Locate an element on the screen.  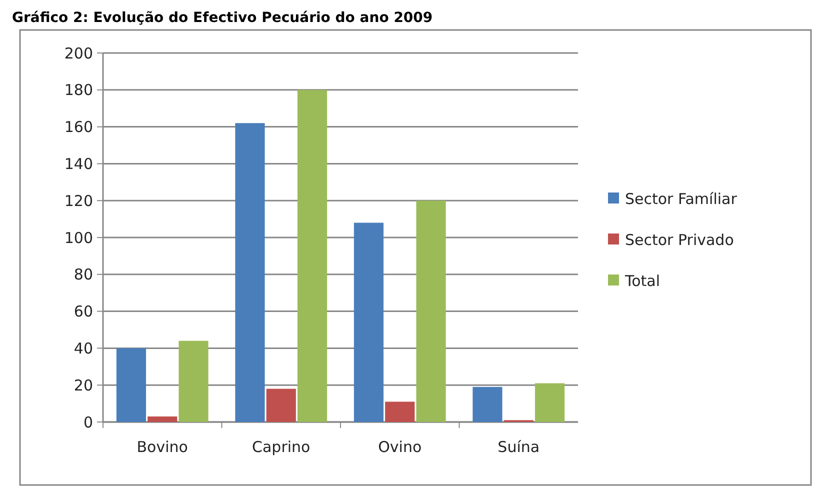
y-tick-label: 80 is located at coordinates (83, 275).